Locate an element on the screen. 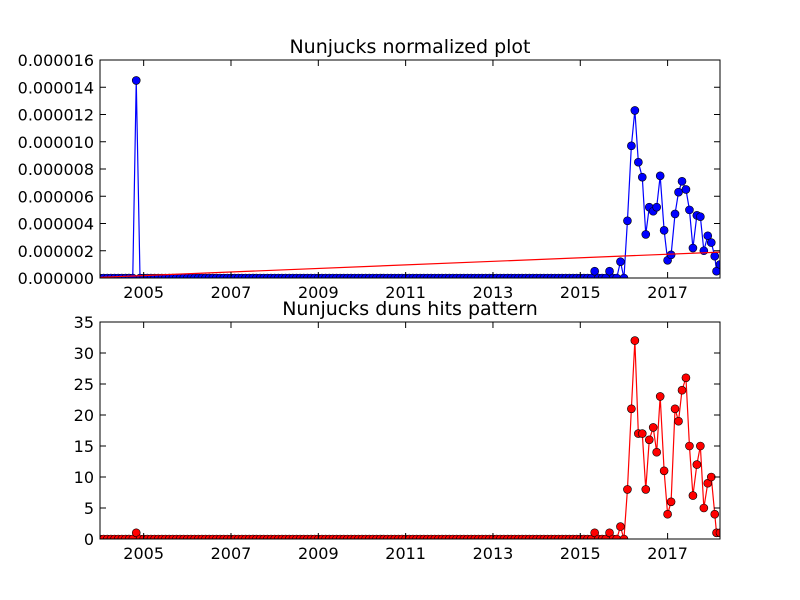 This screenshot has height=600, width=800. top-y-tick-label: 0.000006 is located at coordinates (56, 196).